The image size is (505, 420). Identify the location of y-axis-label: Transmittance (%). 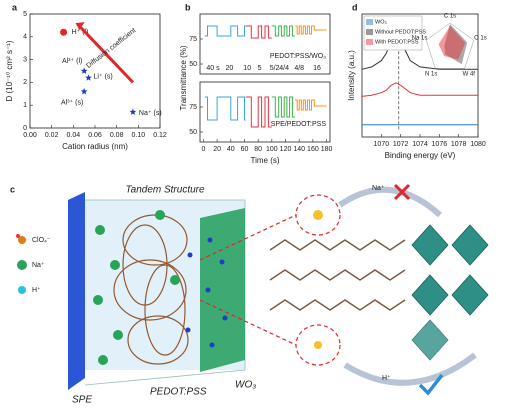
(183, 77).